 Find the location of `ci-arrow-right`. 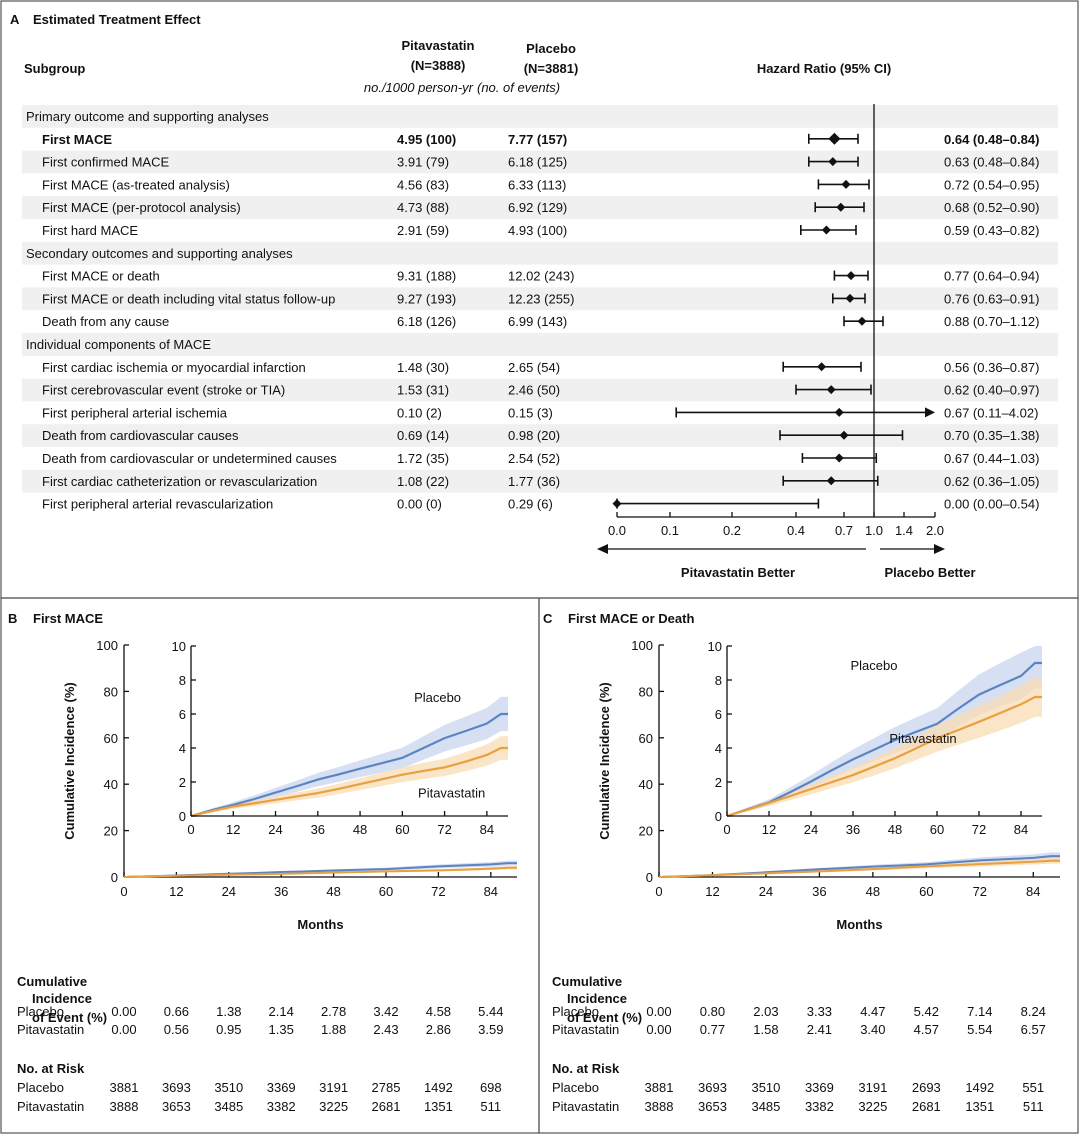

ci-arrow-right is located at coordinates (930, 412).